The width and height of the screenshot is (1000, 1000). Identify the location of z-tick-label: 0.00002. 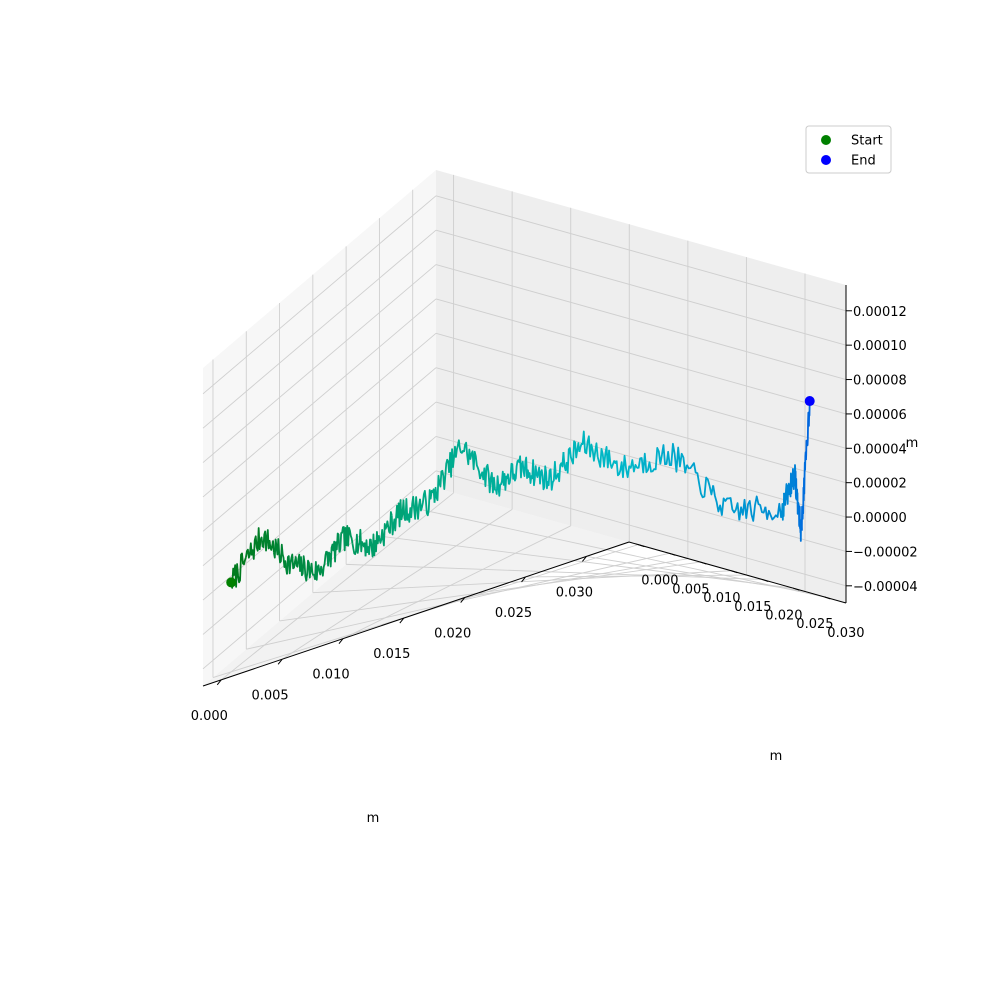
(880, 484).